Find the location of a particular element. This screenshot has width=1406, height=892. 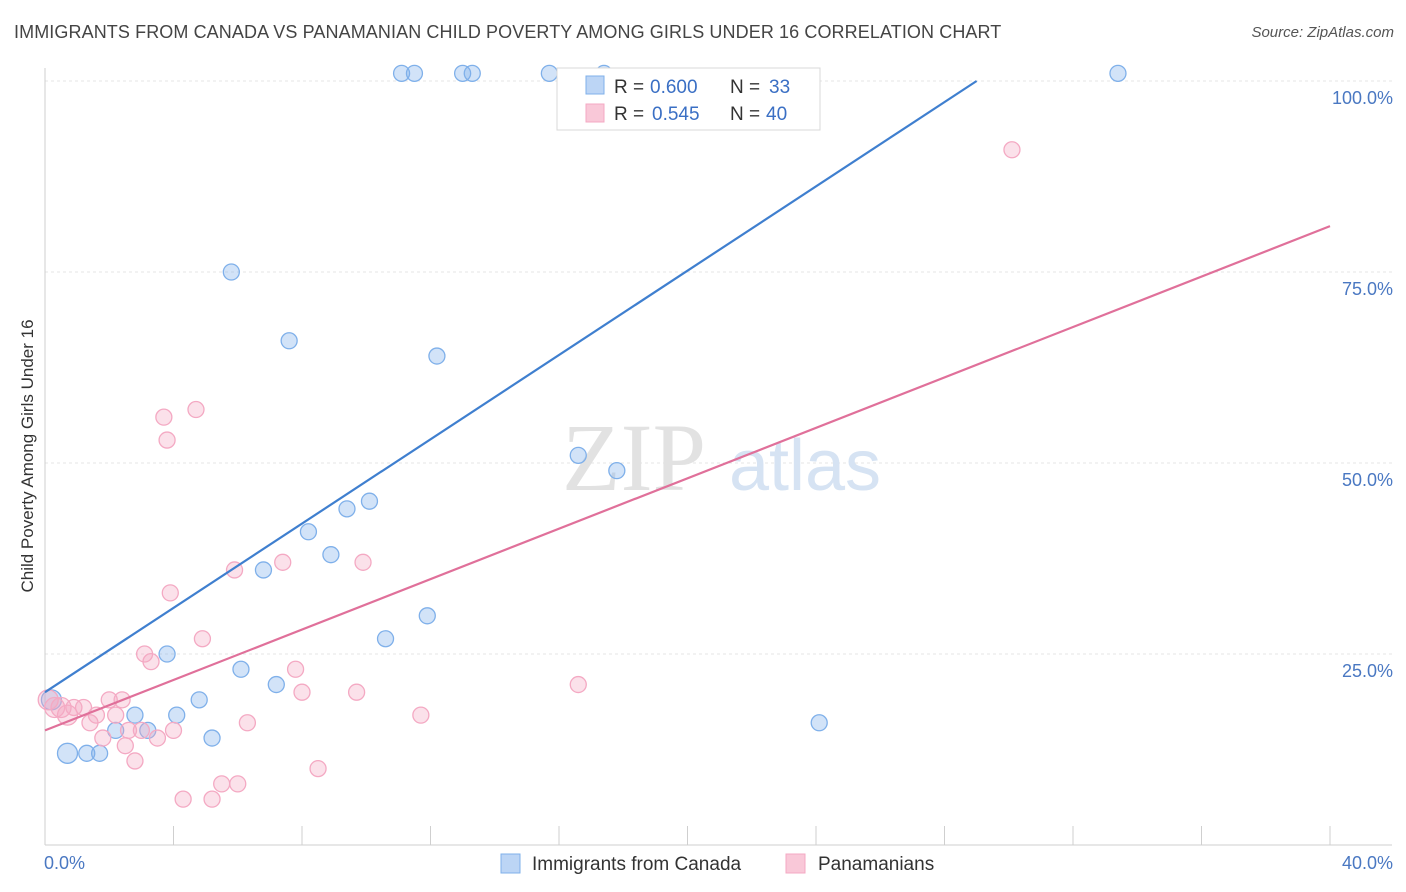

legend-n-label-canada: N = is located at coordinates (745, 87).